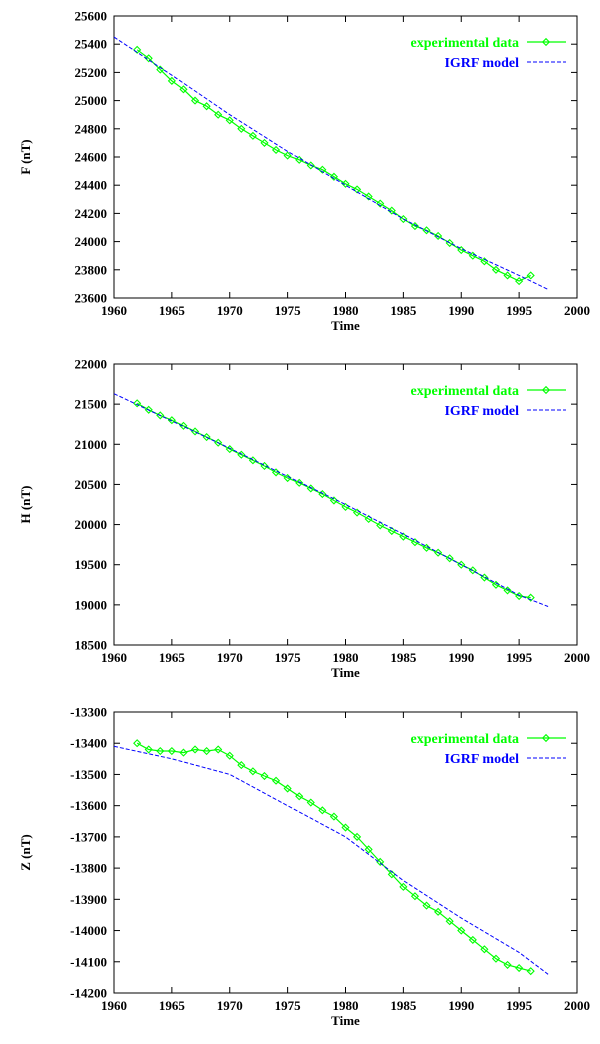 The height and width of the screenshot is (1044, 600). What do you see at coordinates (88, 836) in the screenshot?
I see `y-tick-label: -13700` at bounding box center [88, 836].